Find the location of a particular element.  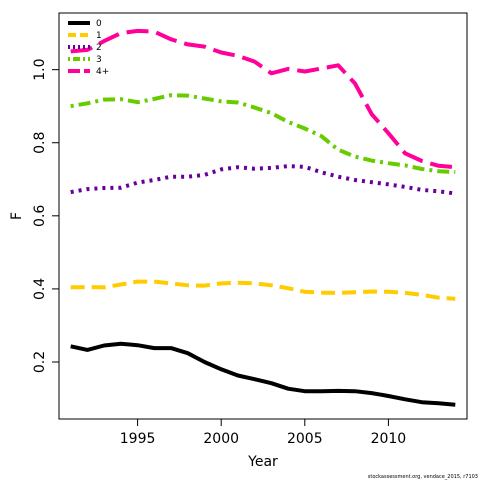

x-tick-label: 2005 is located at coordinates (305, 439).